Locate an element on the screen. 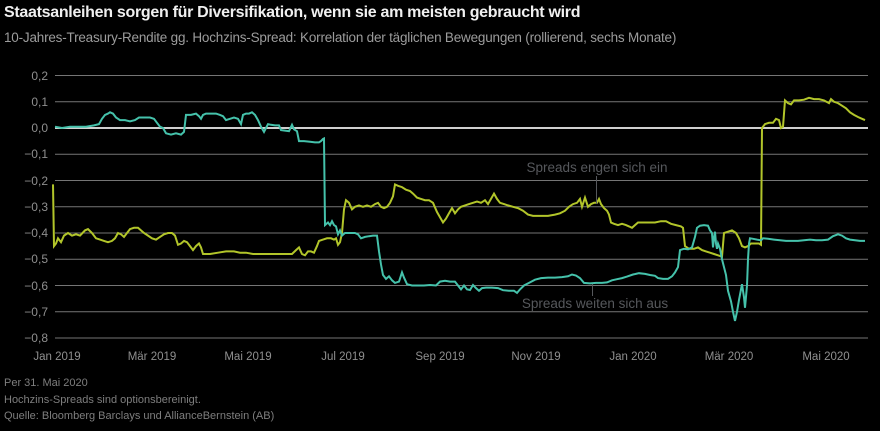 The height and width of the screenshot is (431, 880). annotation-spreads-tighten: Spreads engen sich ein is located at coordinates (597, 167).